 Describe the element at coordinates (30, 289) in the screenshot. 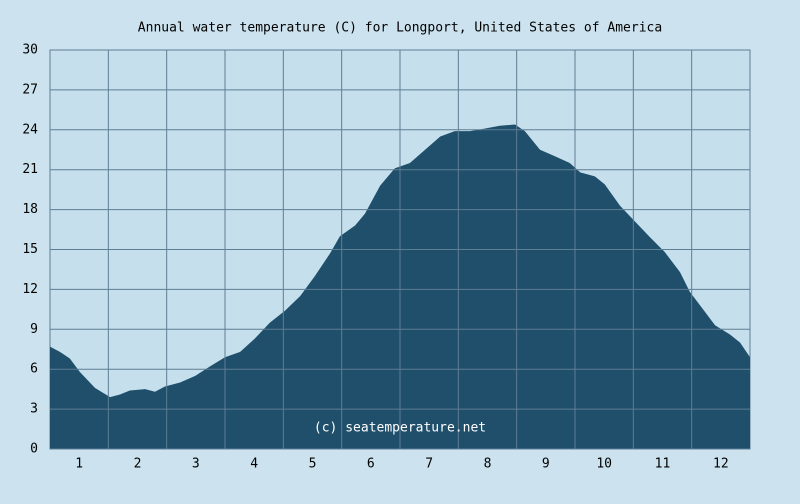

I see `y-tick-label: 12` at that location.